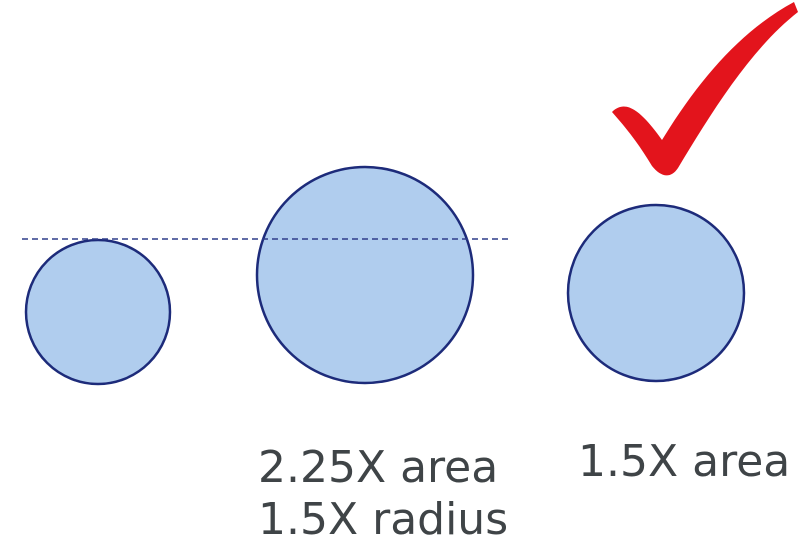 This screenshot has height=548, width=811. What do you see at coordinates (656, 293) in the screenshot?
I see `medium-circle` at bounding box center [656, 293].